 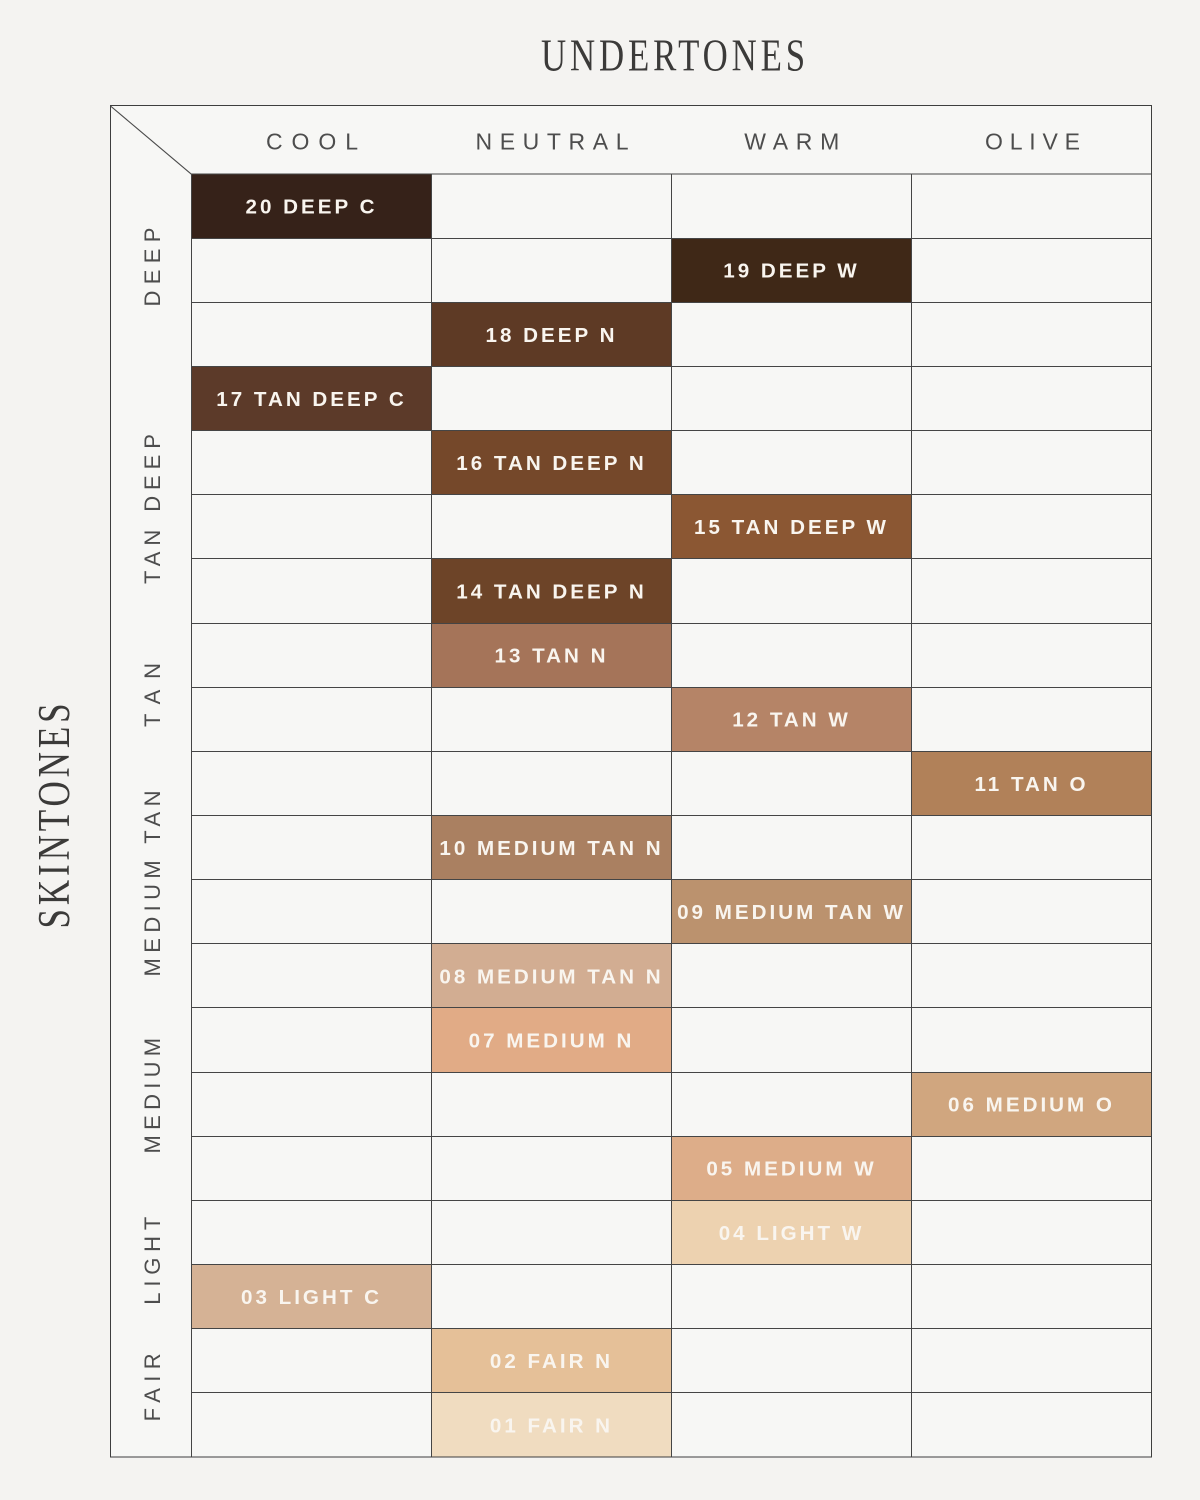 I want to click on svg-text: 11 TAN O, so click(x=1031, y=784).